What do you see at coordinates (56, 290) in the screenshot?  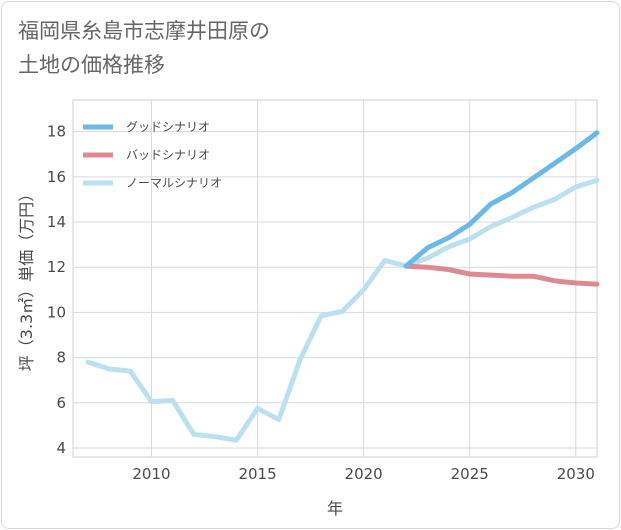 I see `y-axis-ticks: 4 6 8 10 12 14 16 18` at bounding box center [56, 290].